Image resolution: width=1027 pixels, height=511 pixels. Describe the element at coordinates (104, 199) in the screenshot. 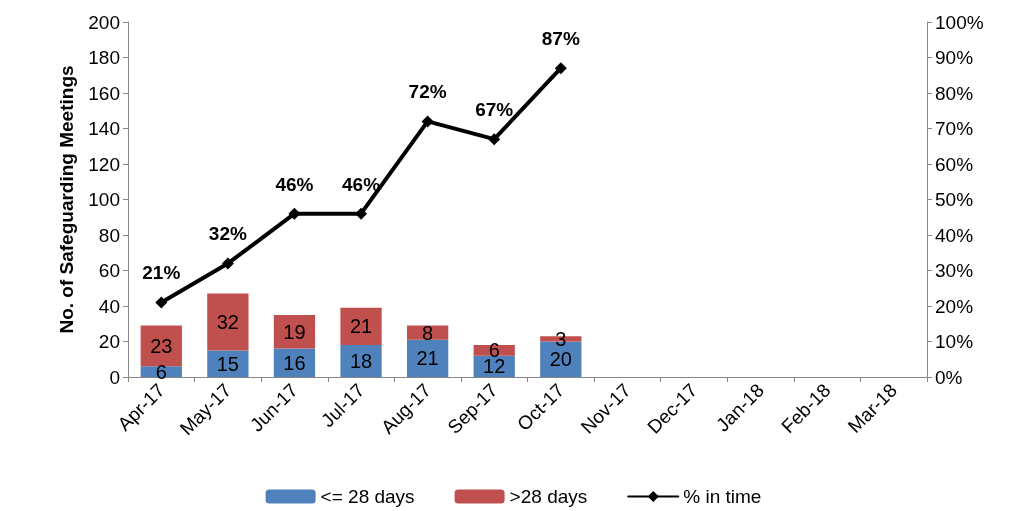

I see `y-tick-label: 100` at that location.